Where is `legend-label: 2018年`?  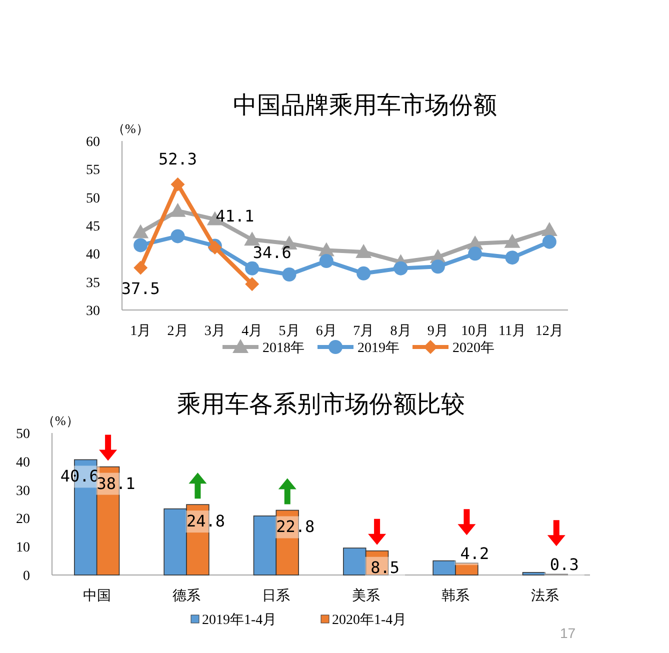 legend-label: 2018年 is located at coordinates (283, 348).